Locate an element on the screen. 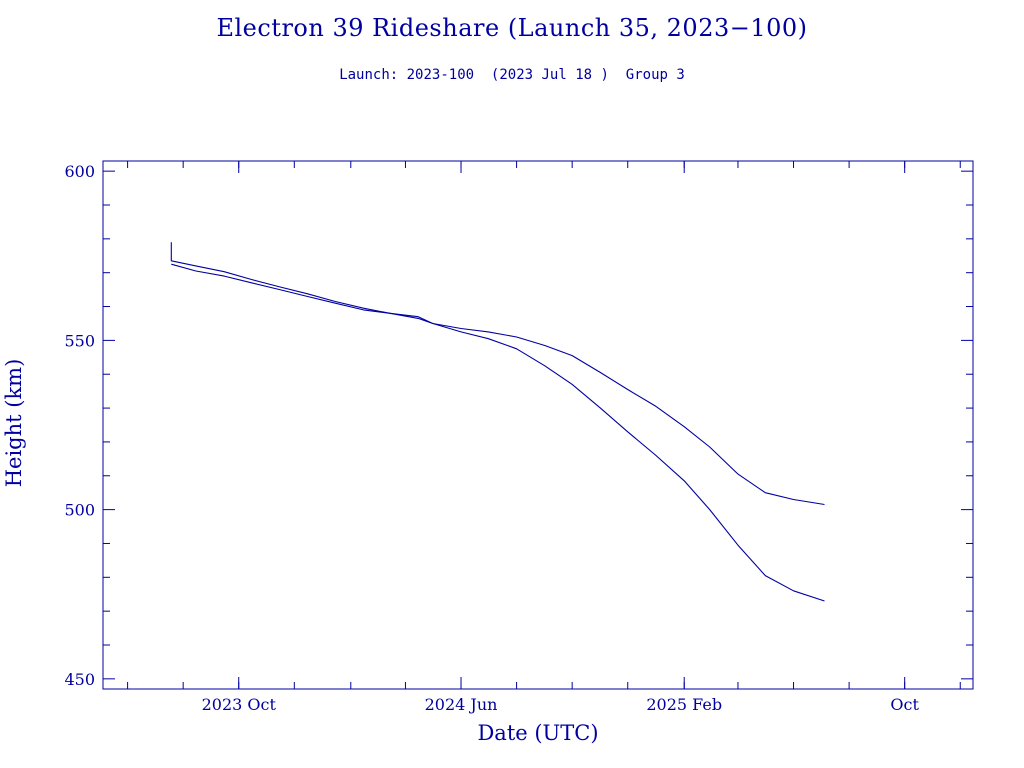 This screenshot has height=768, width=1024. x-tick-label: Oct is located at coordinates (904, 704).